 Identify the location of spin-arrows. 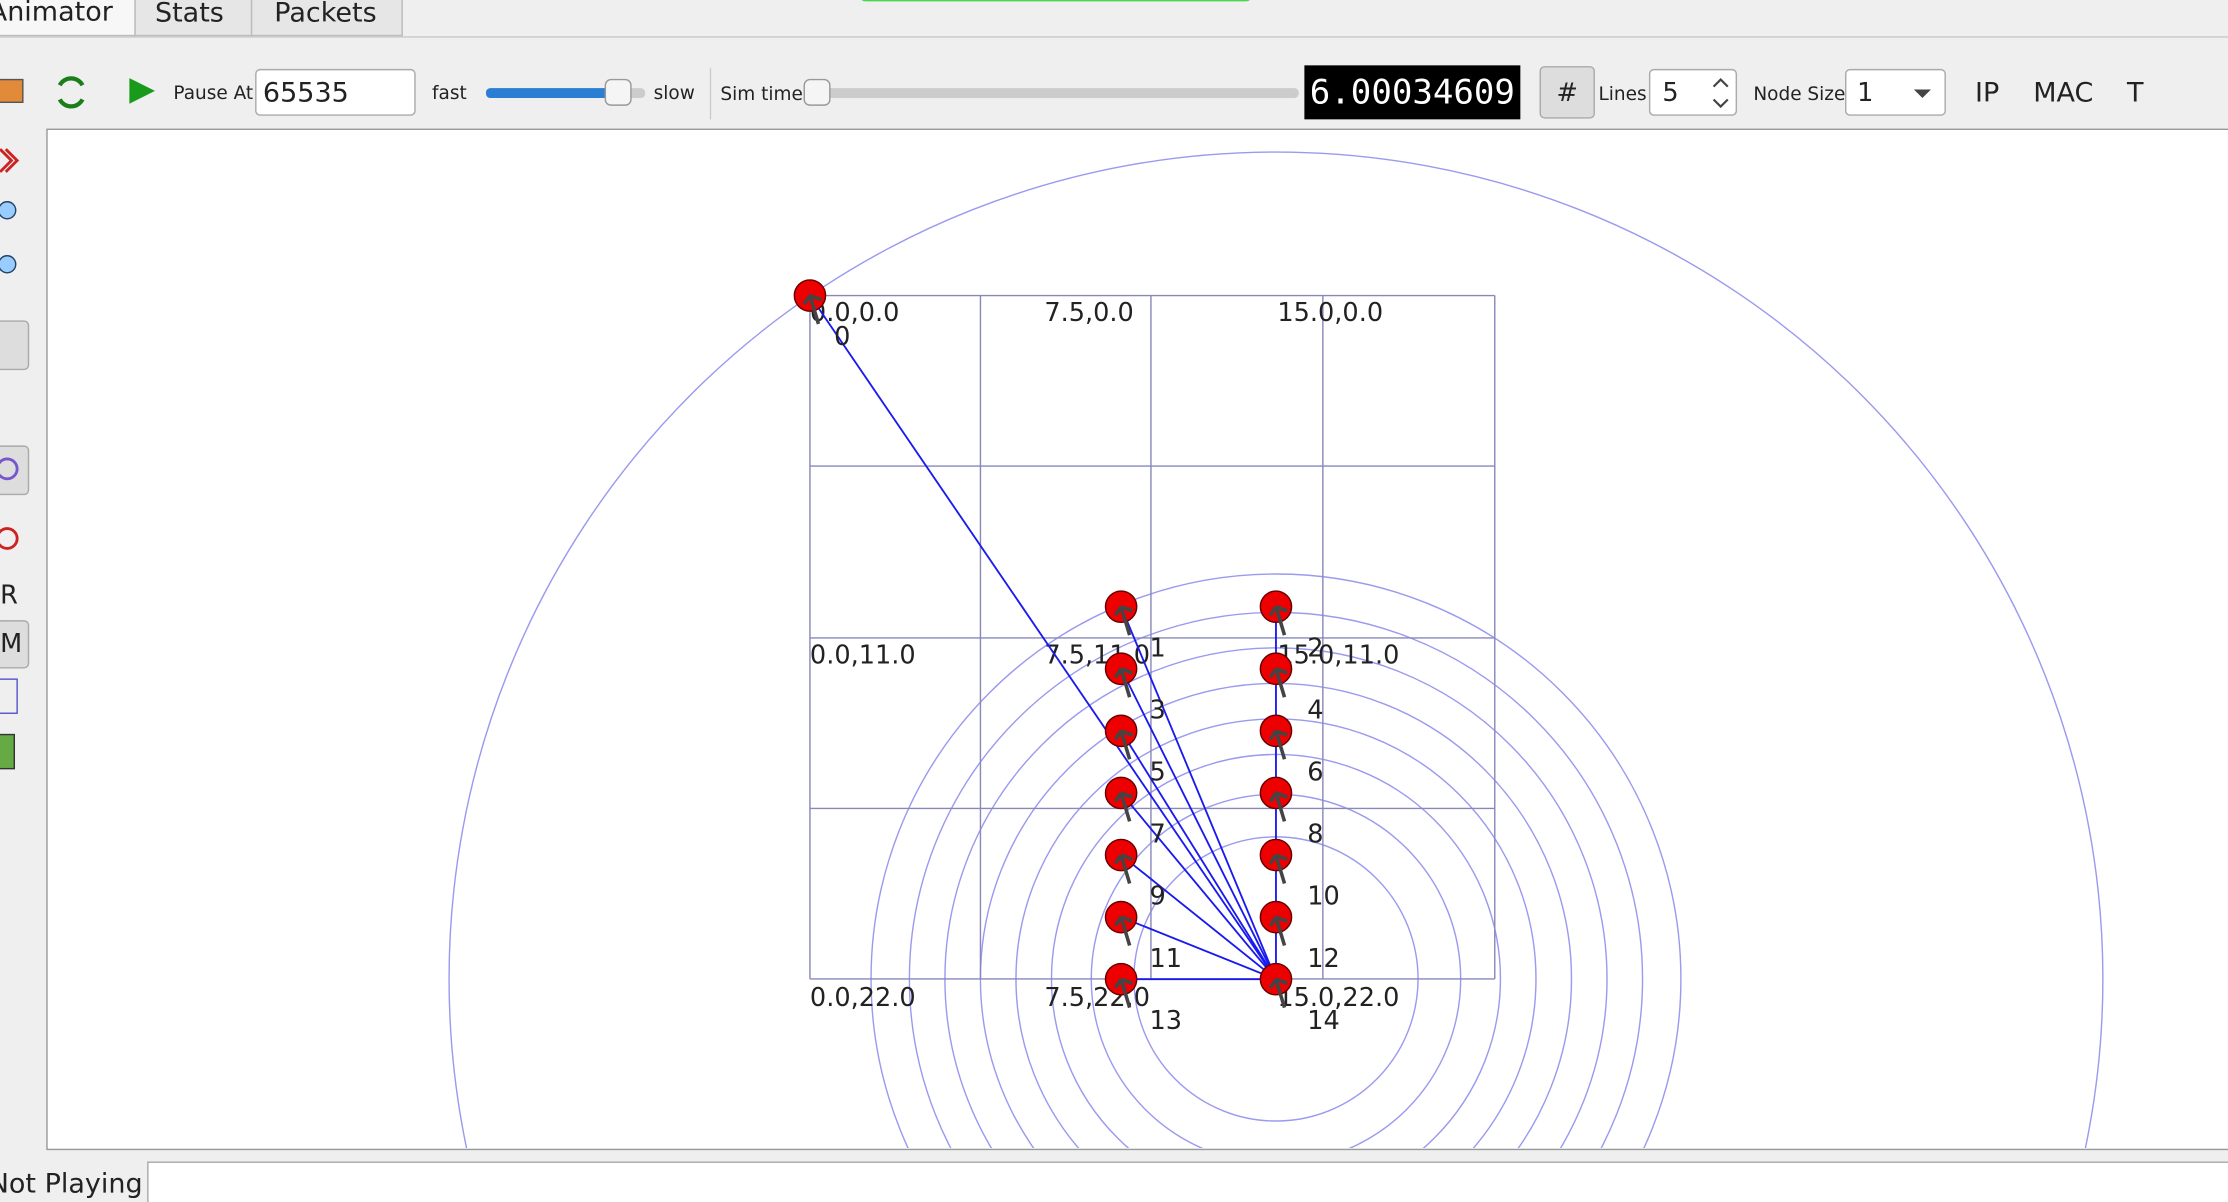
(1720, 93).